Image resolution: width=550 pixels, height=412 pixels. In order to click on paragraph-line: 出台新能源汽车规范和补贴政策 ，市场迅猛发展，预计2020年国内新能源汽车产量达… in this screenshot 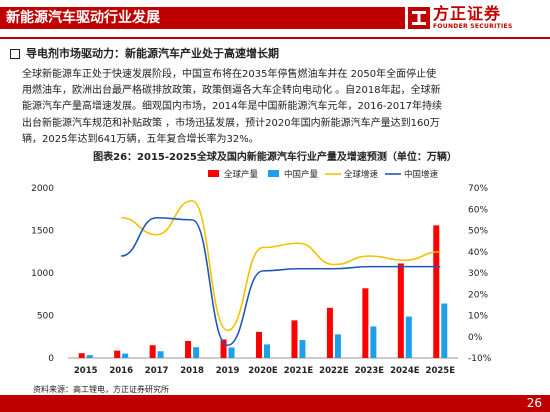, I will do `click(231, 123)`.